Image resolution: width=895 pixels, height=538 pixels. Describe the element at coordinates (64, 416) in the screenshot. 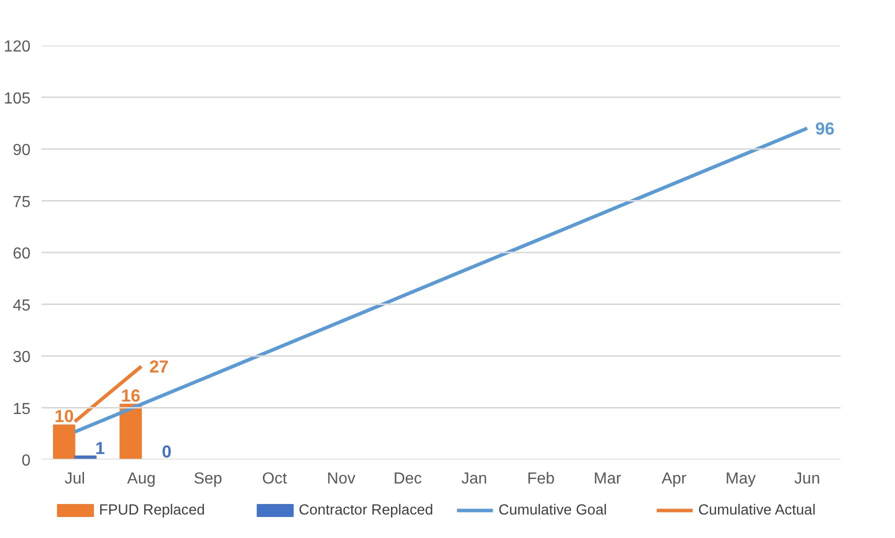

I see `data-label: 10` at that location.